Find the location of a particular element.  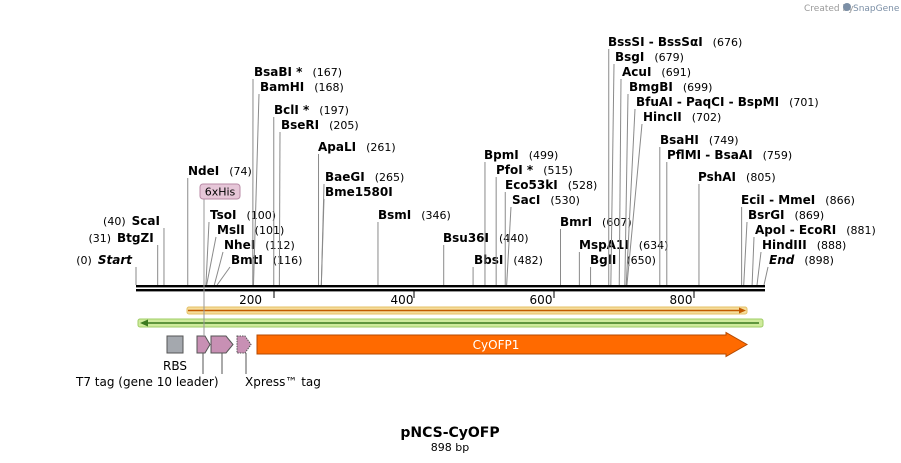

site-position: (881) is located at coordinates (861, 230).